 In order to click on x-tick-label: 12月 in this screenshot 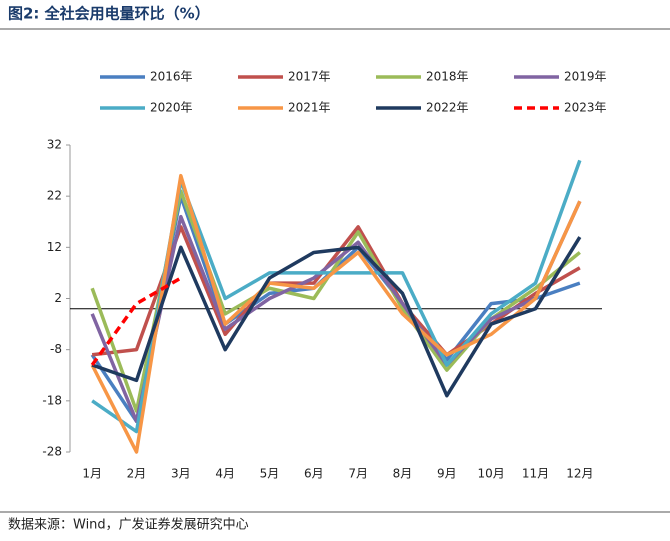, I will do `click(579, 474)`.